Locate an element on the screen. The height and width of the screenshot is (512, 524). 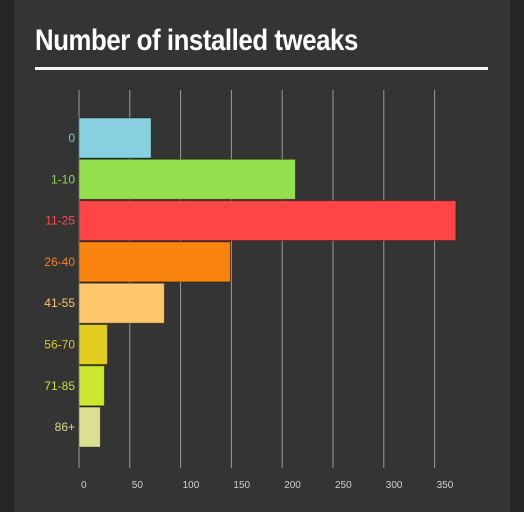
x-tick-label: 150 is located at coordinates (241, 485).